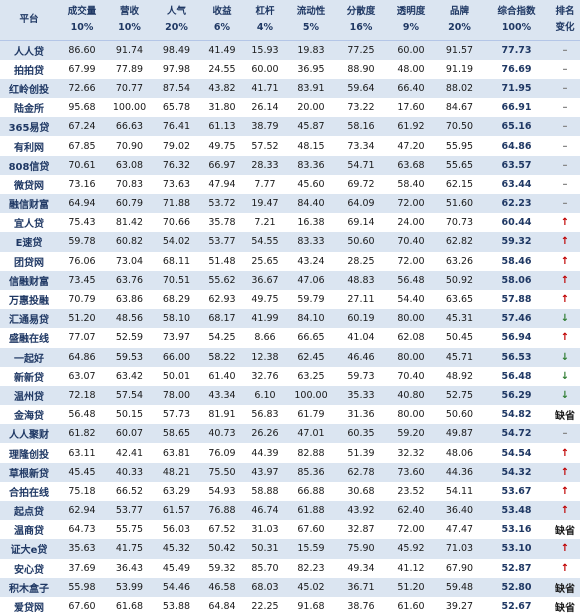 The width and height of the screenshot is (580, 616). I want to click on platform-name: 融信财富, so click(29, 203).